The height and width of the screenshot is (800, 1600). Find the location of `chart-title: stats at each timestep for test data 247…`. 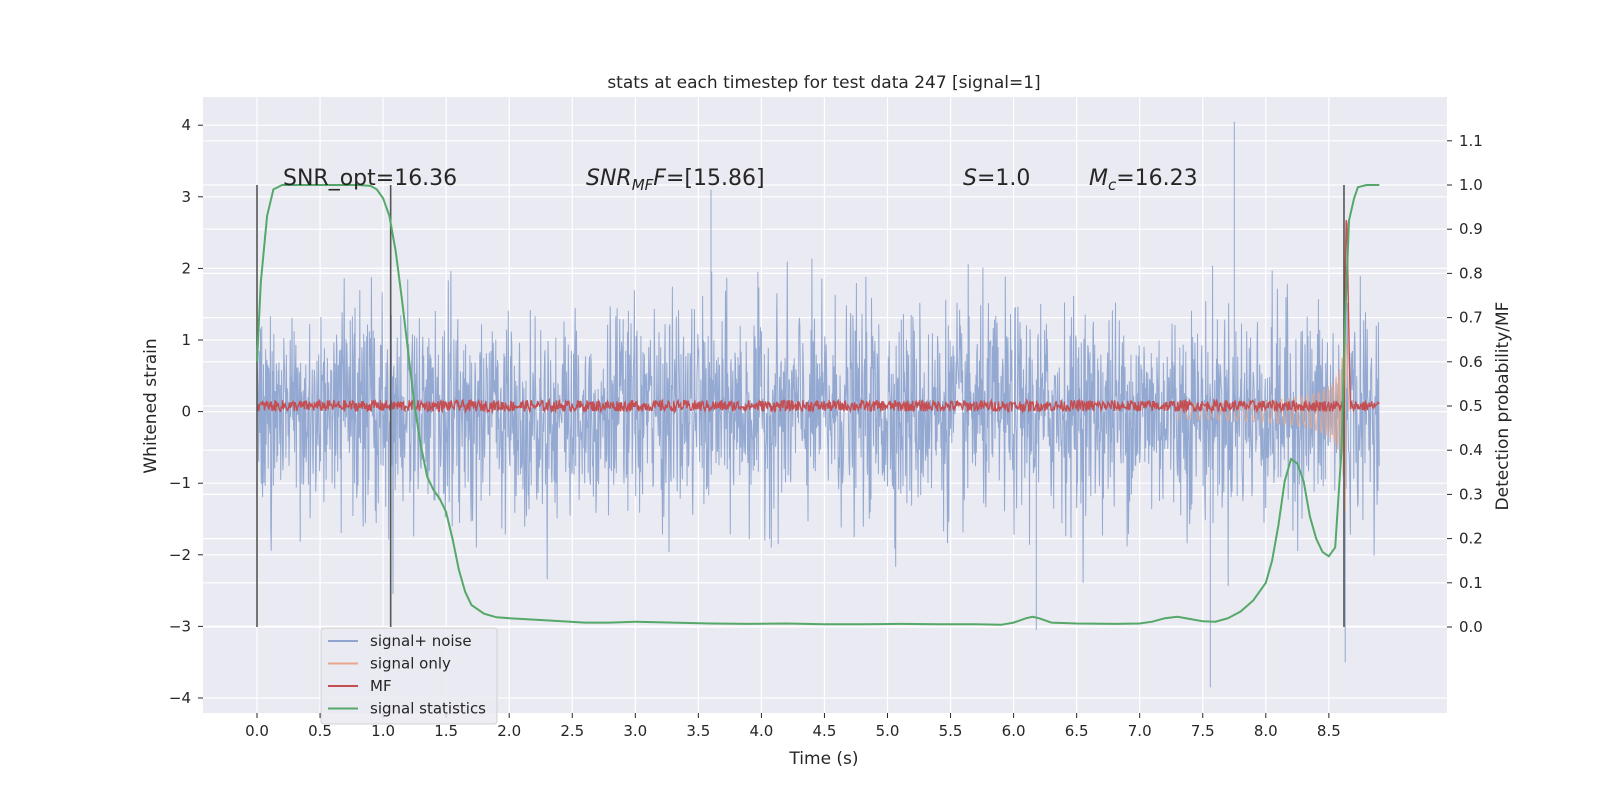

chart-title: stats at each timestep for test data 247… is located at coordinates (823, 83).